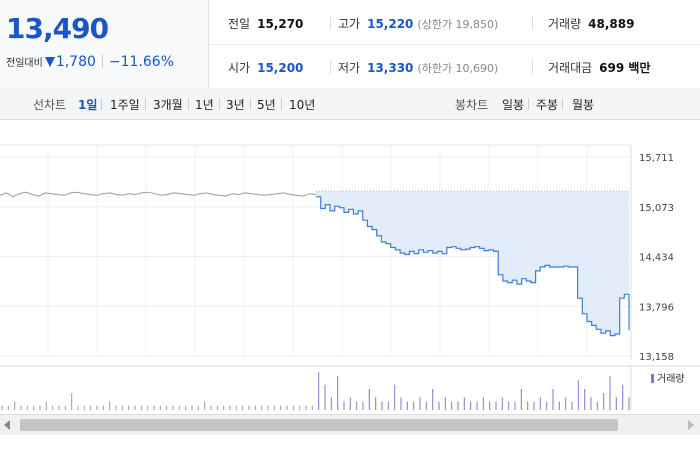  I want to click on lower-limit: (하한가 10,690), so click(458, 68).